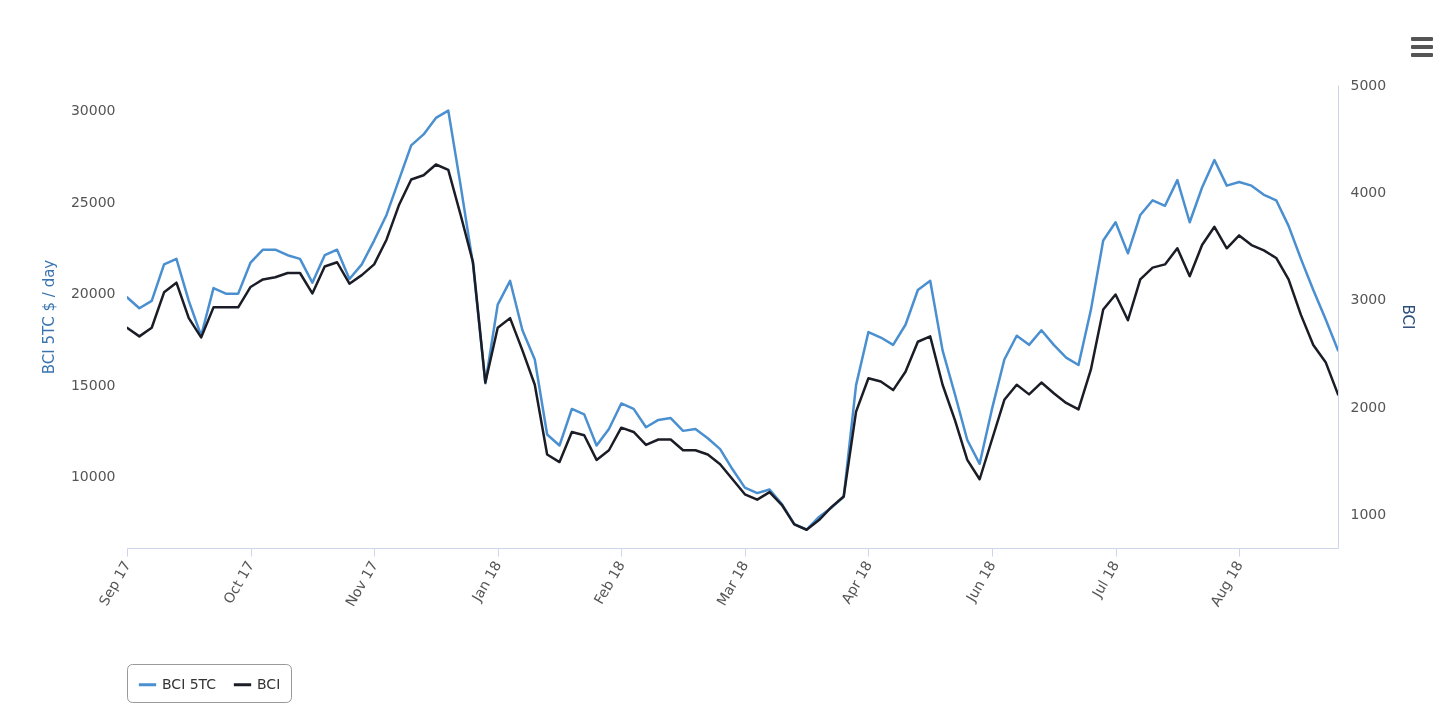  Describe the element at coordinates (269, 683) in the screenshot. I see `legend-label: BCI` at that location.